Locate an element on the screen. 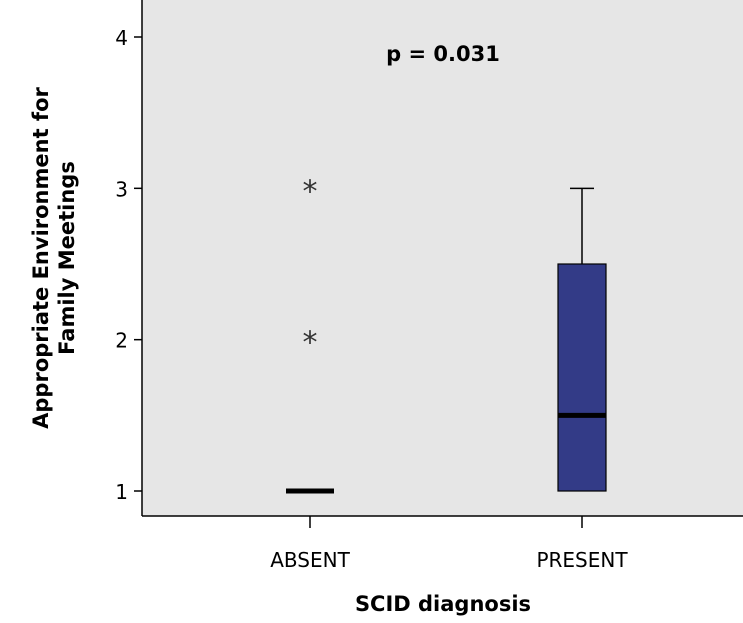 The height and width of the screenshot is (623, 743). box-iqr is located at coordinates (582, 377).